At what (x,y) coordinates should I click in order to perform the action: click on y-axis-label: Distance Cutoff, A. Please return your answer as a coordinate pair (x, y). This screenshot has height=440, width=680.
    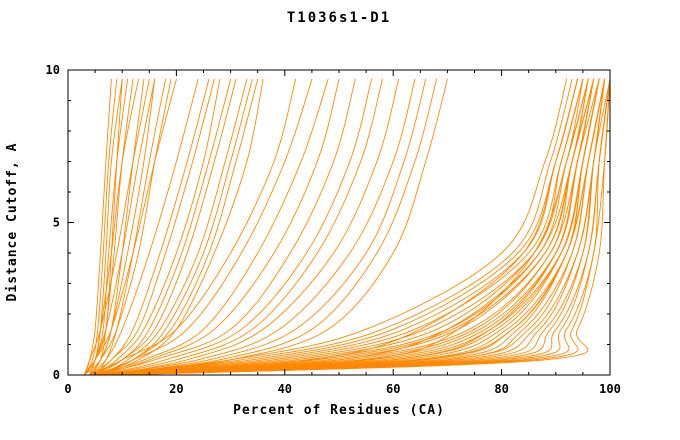
    Looking at the image, I should click on (12, 222).